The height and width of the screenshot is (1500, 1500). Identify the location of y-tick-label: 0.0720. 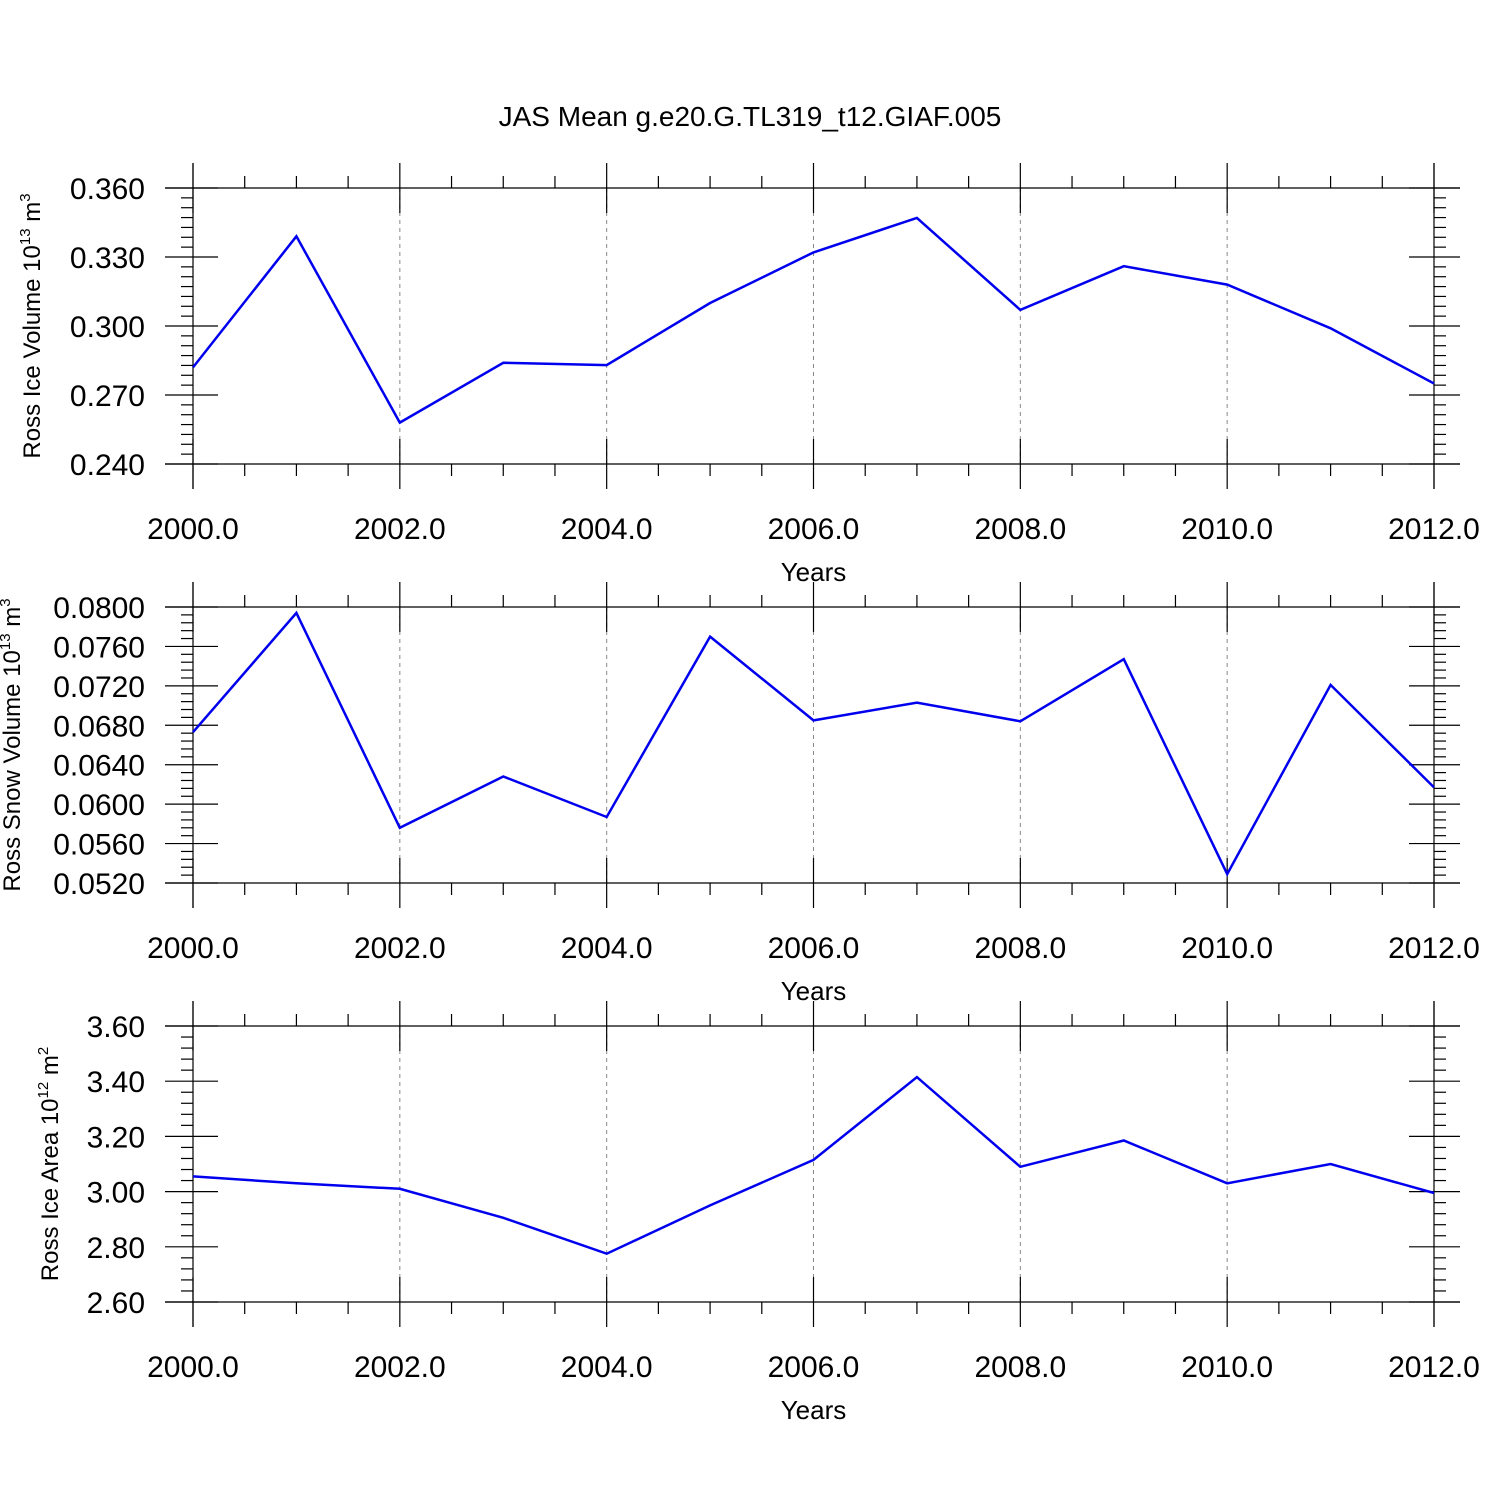
(99, 687).